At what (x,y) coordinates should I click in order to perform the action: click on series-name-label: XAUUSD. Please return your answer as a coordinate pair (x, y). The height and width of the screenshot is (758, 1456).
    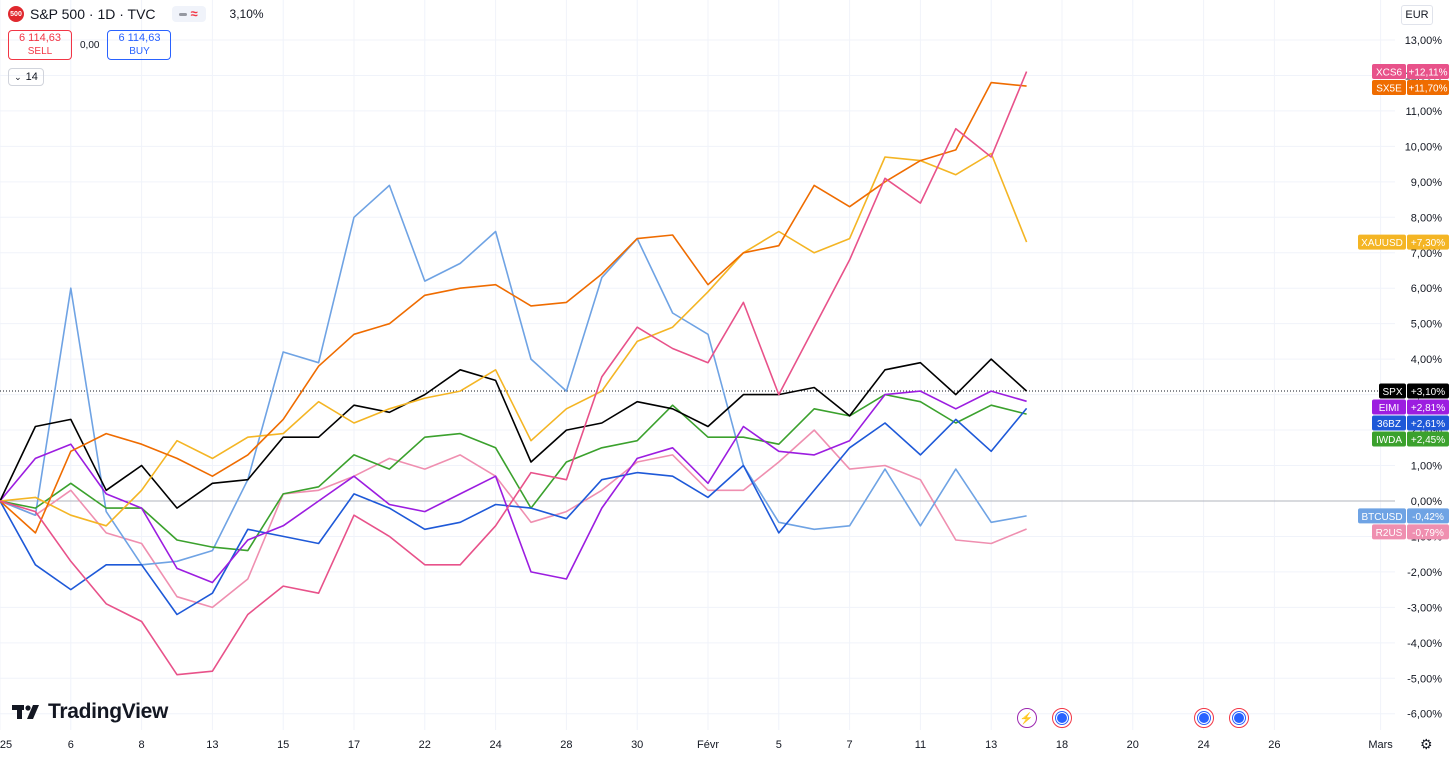
    Looking at the image, I should click on (1382, 243).